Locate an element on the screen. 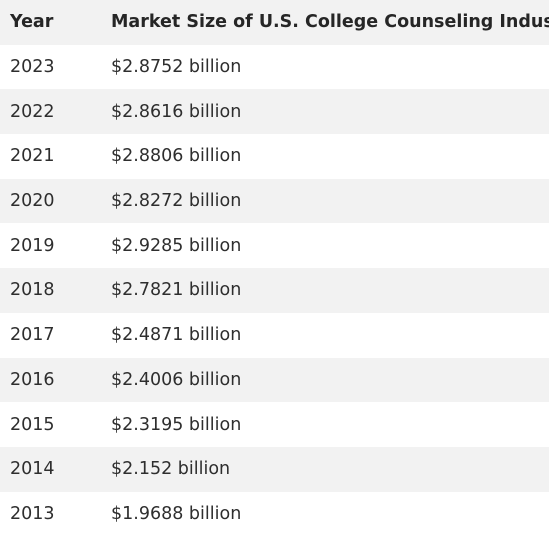 This screenshot has height=536, width=549. table-row: 2021 $2.8806 billion is located at coordinates (274, 156).